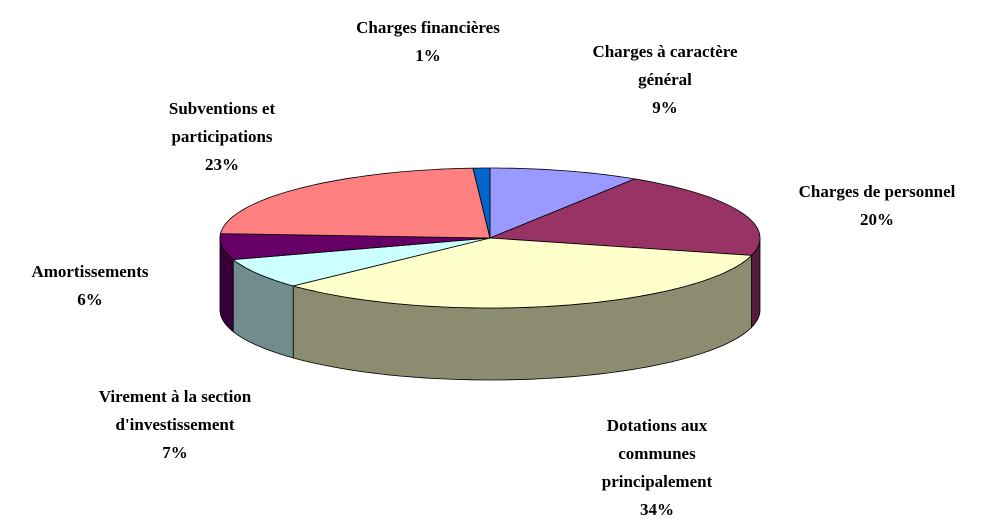 The width and height of the screenshot is (984, 525). What do you see at coordinates (90, 299) in the screenshot?
I see `value-label: 6%` at bounding box center [90, 299].